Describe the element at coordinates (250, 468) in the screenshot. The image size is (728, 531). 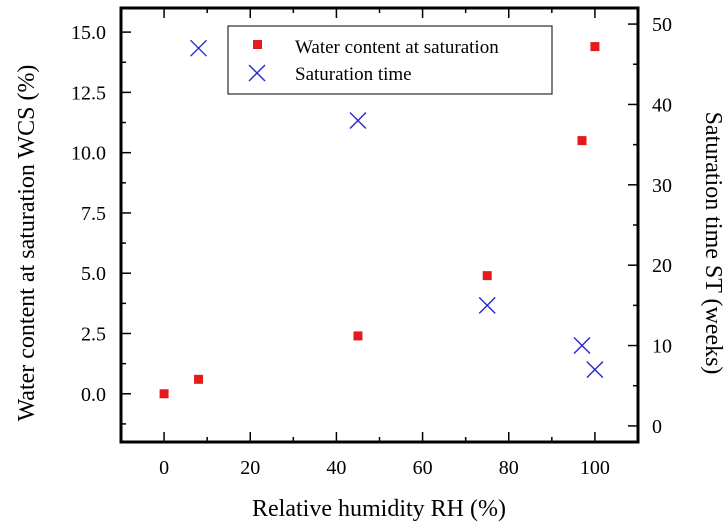
I see `x-tick-label: 20` at that location.